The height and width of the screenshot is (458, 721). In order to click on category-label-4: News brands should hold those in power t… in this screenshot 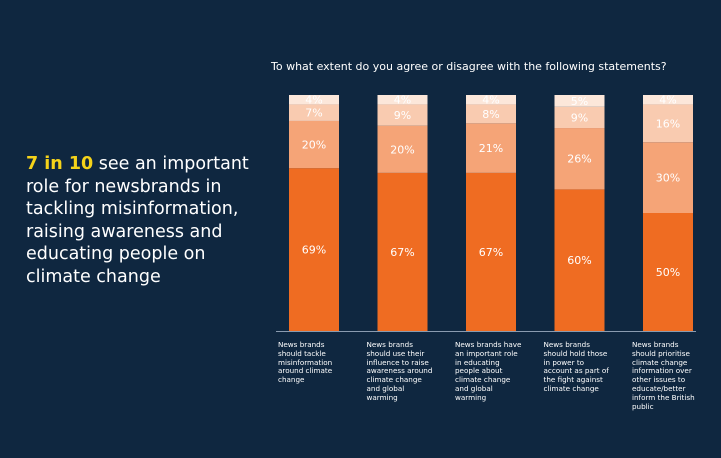, I will do `click(576, 366)`.